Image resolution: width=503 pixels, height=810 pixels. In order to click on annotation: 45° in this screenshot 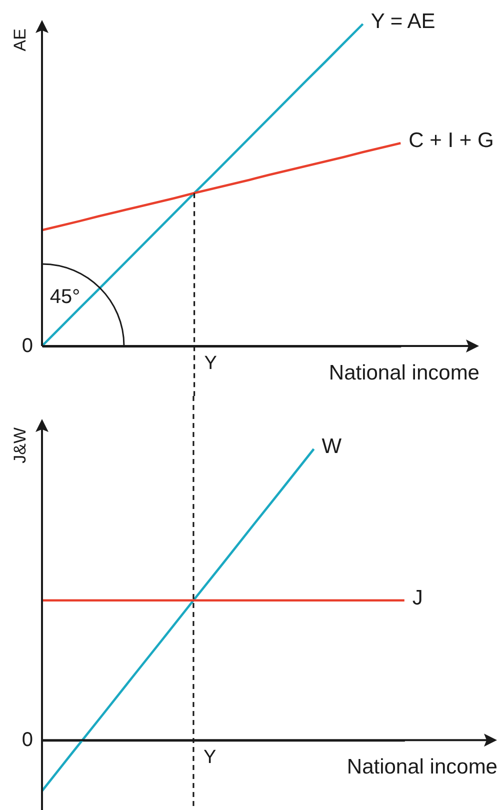, I will do `click(65, 297)`.